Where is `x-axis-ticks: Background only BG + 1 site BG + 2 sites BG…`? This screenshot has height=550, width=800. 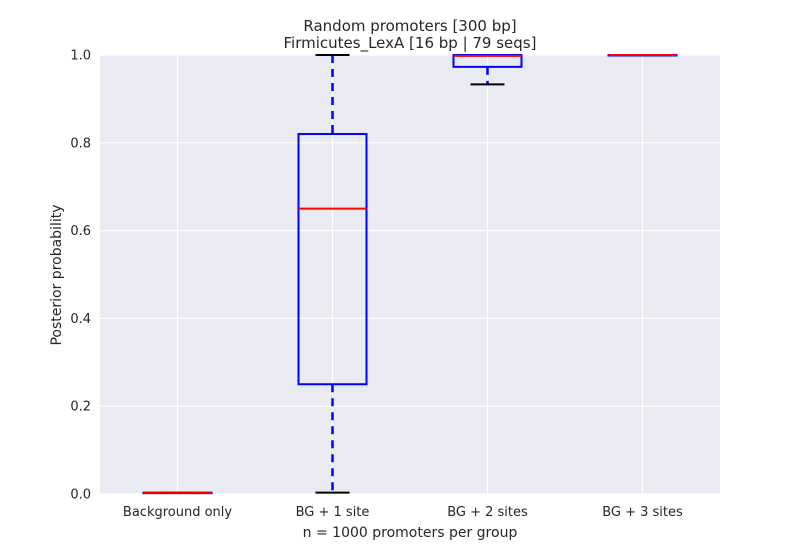 x-axis-ticks: Background only BG + 1 site BG + 2 sites BG… is located at coordinates (403, 512).